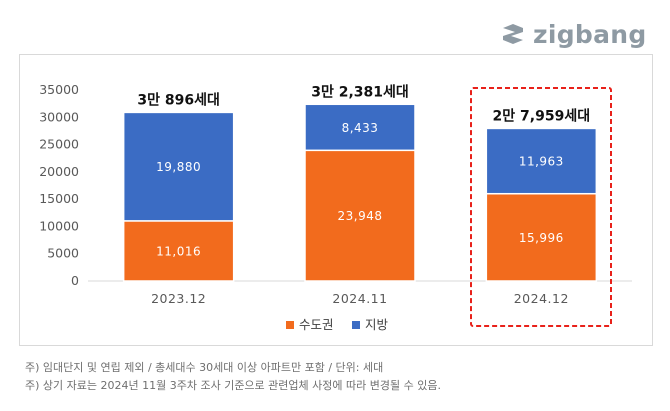 The image size is (670, 411). I want to click on x-tick-label: 2024.11, so click(359, 298).